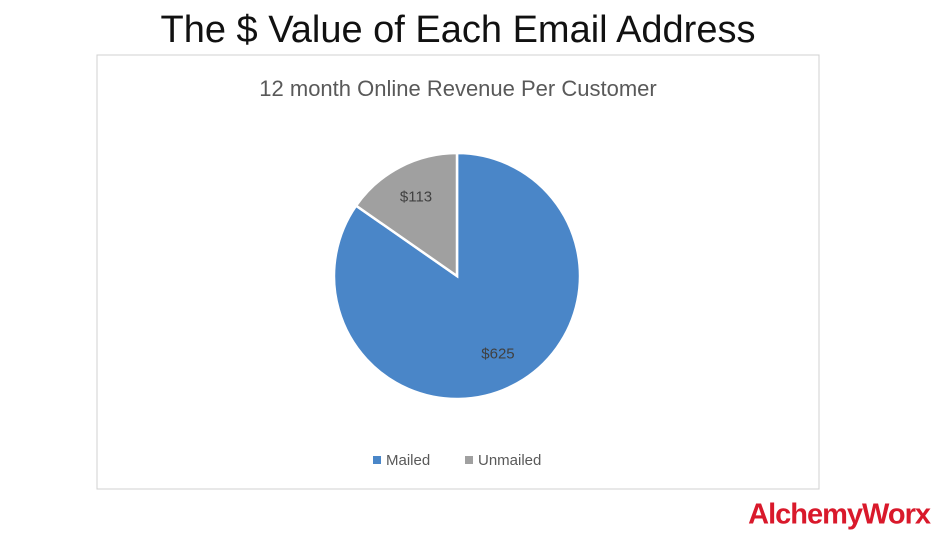 The width and height of the screenshot is (941, 534). What do you see at coordinates (408, 460) in the screenshot?
I see `legend-label: Mailed` at bounding box center [408, 460].